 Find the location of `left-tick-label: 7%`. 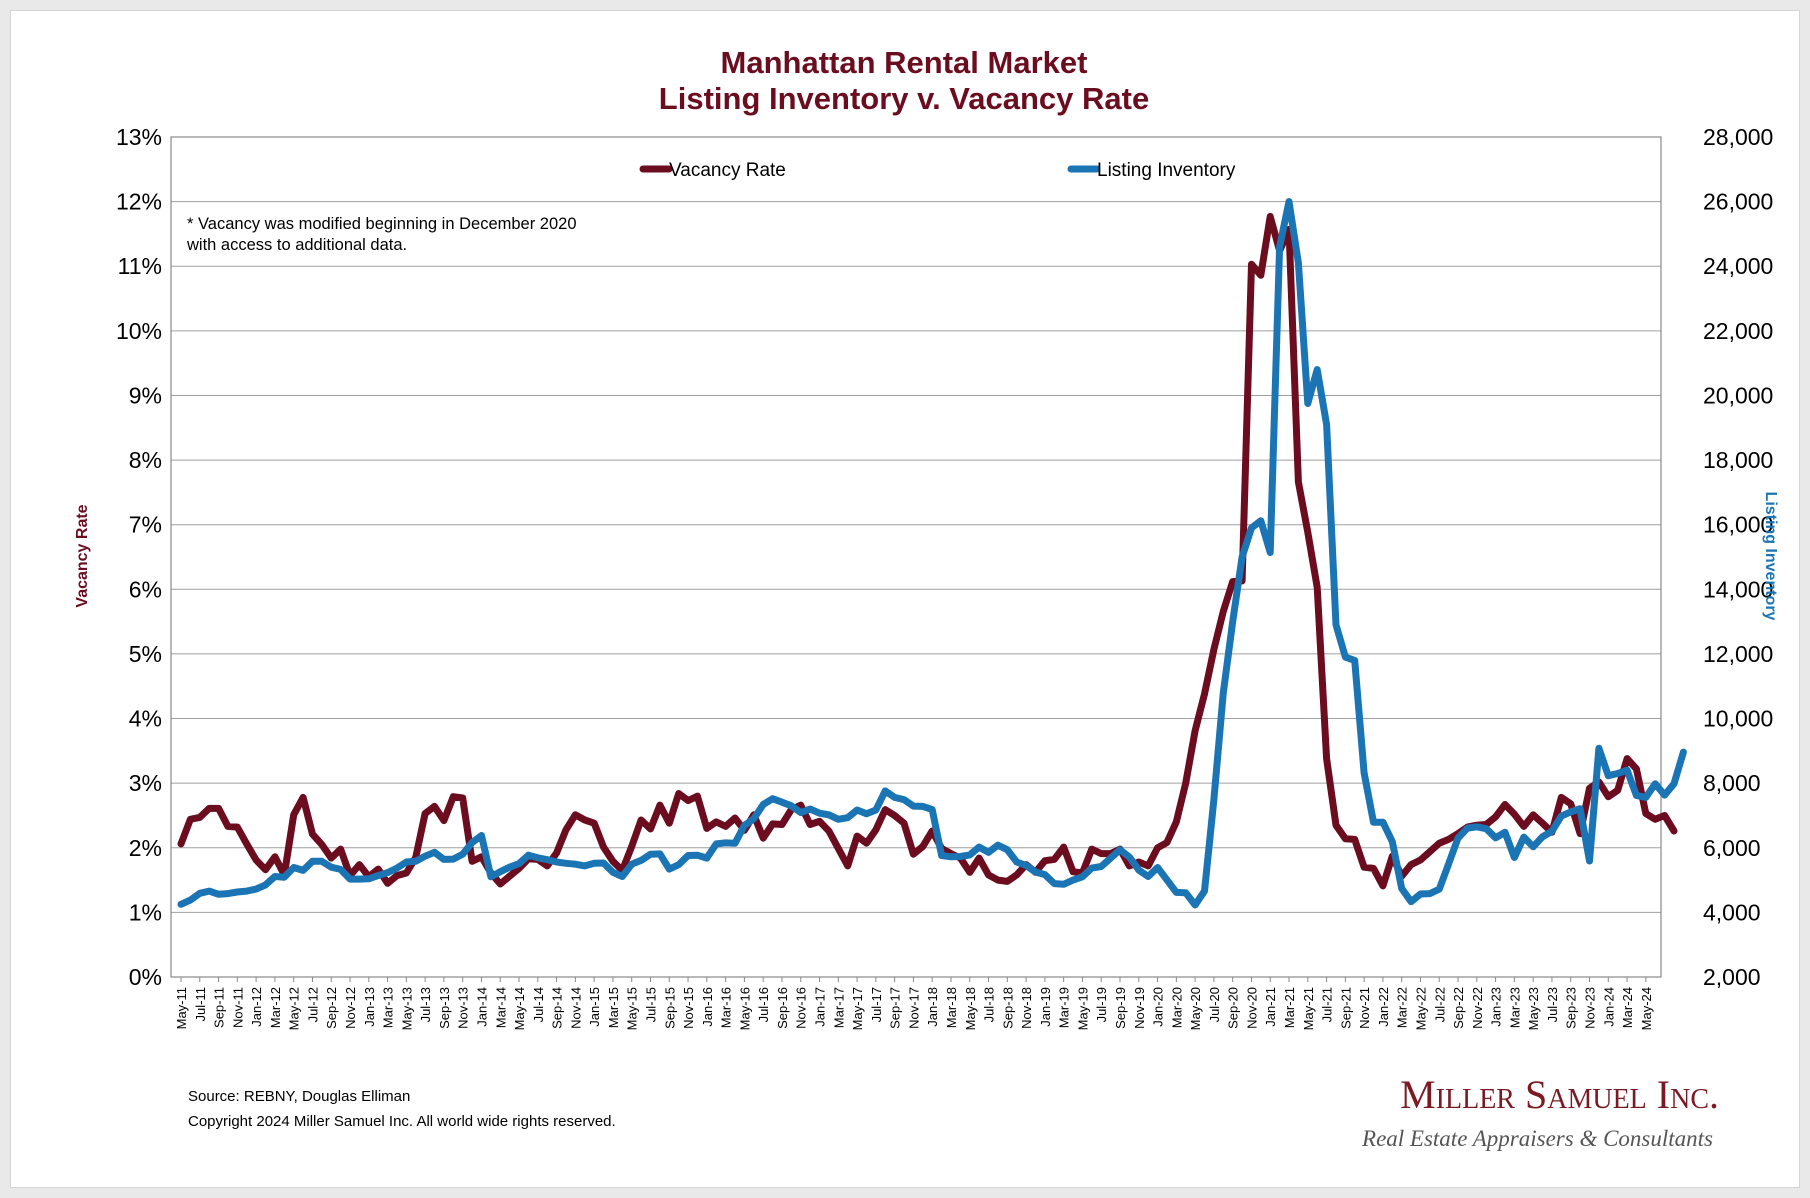

left-tick-label: 7% is located at coordinates (145, 525).